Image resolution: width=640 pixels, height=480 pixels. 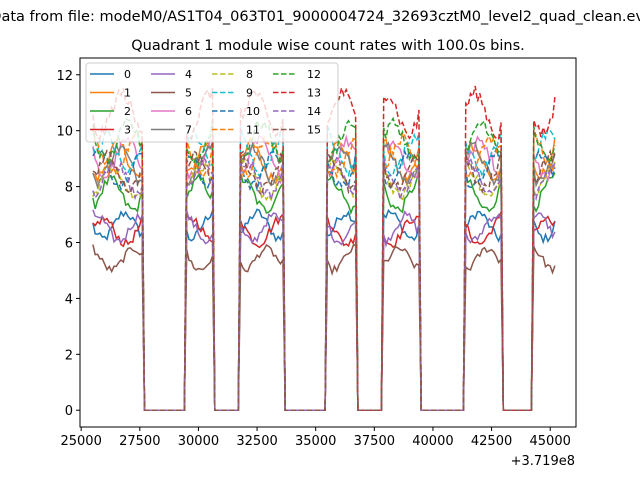 I want to click on x-tick-label: 30000, so click(x=198, y=441).